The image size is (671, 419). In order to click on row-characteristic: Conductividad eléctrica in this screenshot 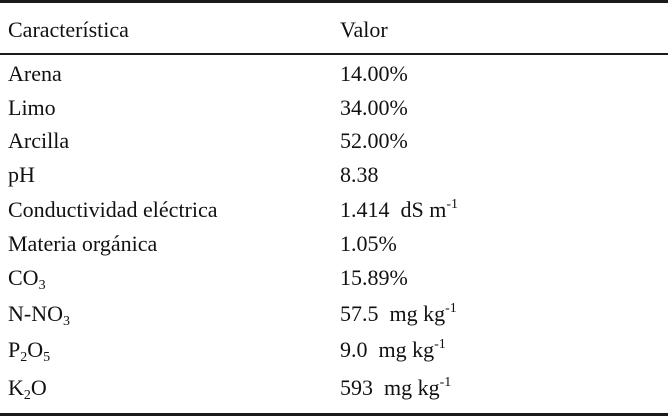, I will do `click(113, 210)`.